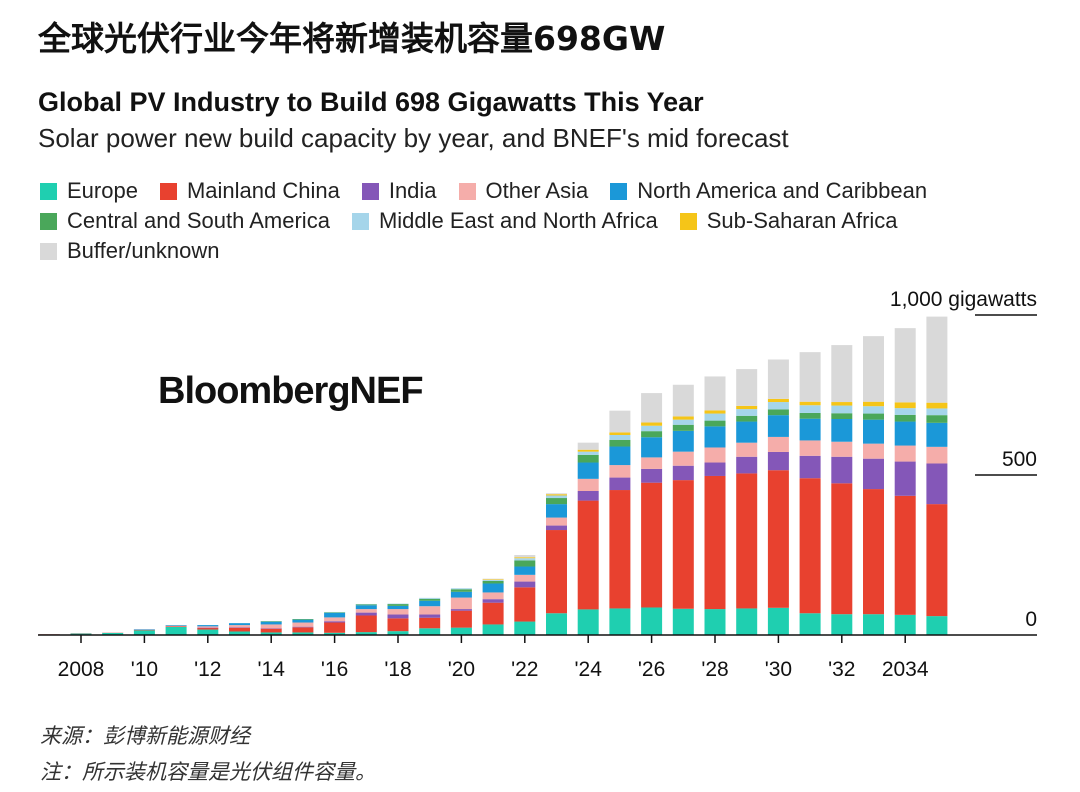 This screenshot has width=1080, height=792. I want to click on y-axis: 1,000 gigawatts 500 0, so click(963, 459).